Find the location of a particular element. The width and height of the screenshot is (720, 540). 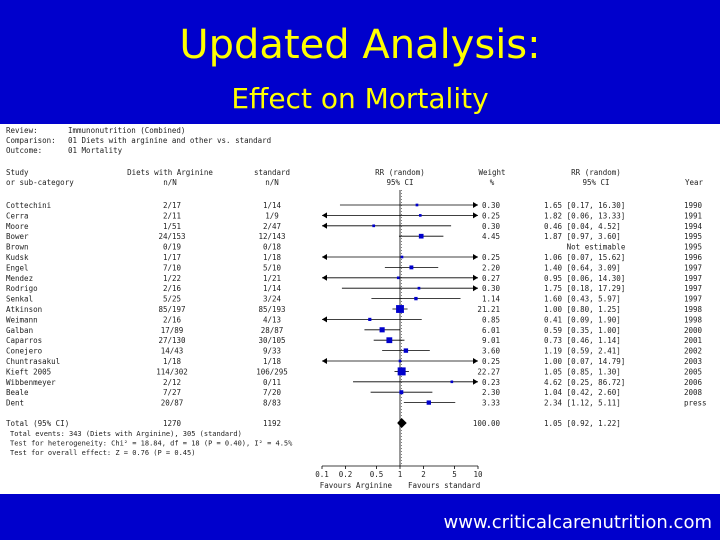

rr-ci-19: 2.34 [1.12, 5.11] is located at coordinates (582, 403).